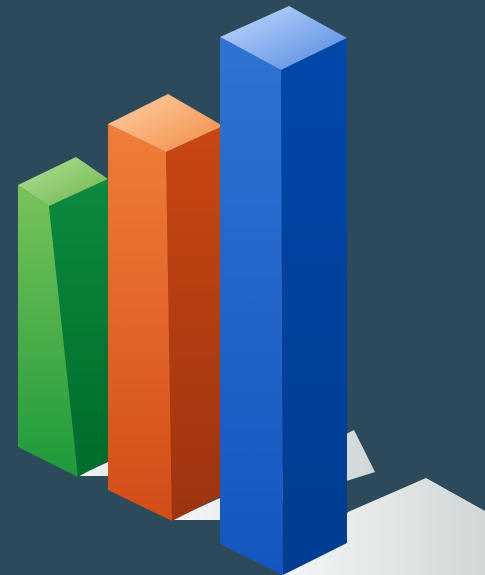 The height and width of the screenshot is (575, 485). Describe the element at coordinates (194, 323) in the screenshot. I see `orange-bar-side` at that location.